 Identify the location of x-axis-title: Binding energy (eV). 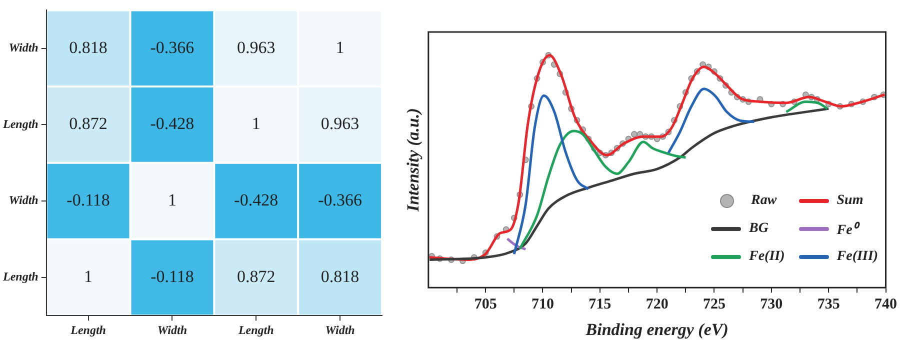
(656, 330).